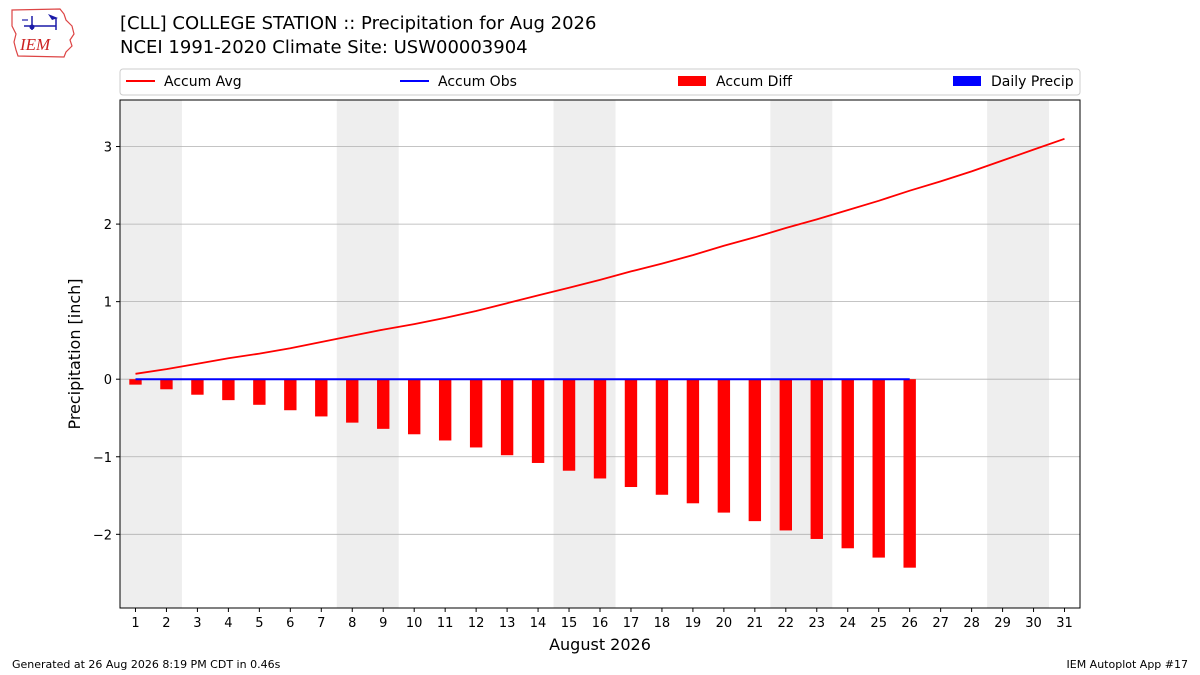 The width and height of the screenshot is (1200, 675). What do you see at coordinates (1032, 82) in the screenshot?
I see `legend-label-daily-precip: Daily Precip` at bounding box center [1032, 82].